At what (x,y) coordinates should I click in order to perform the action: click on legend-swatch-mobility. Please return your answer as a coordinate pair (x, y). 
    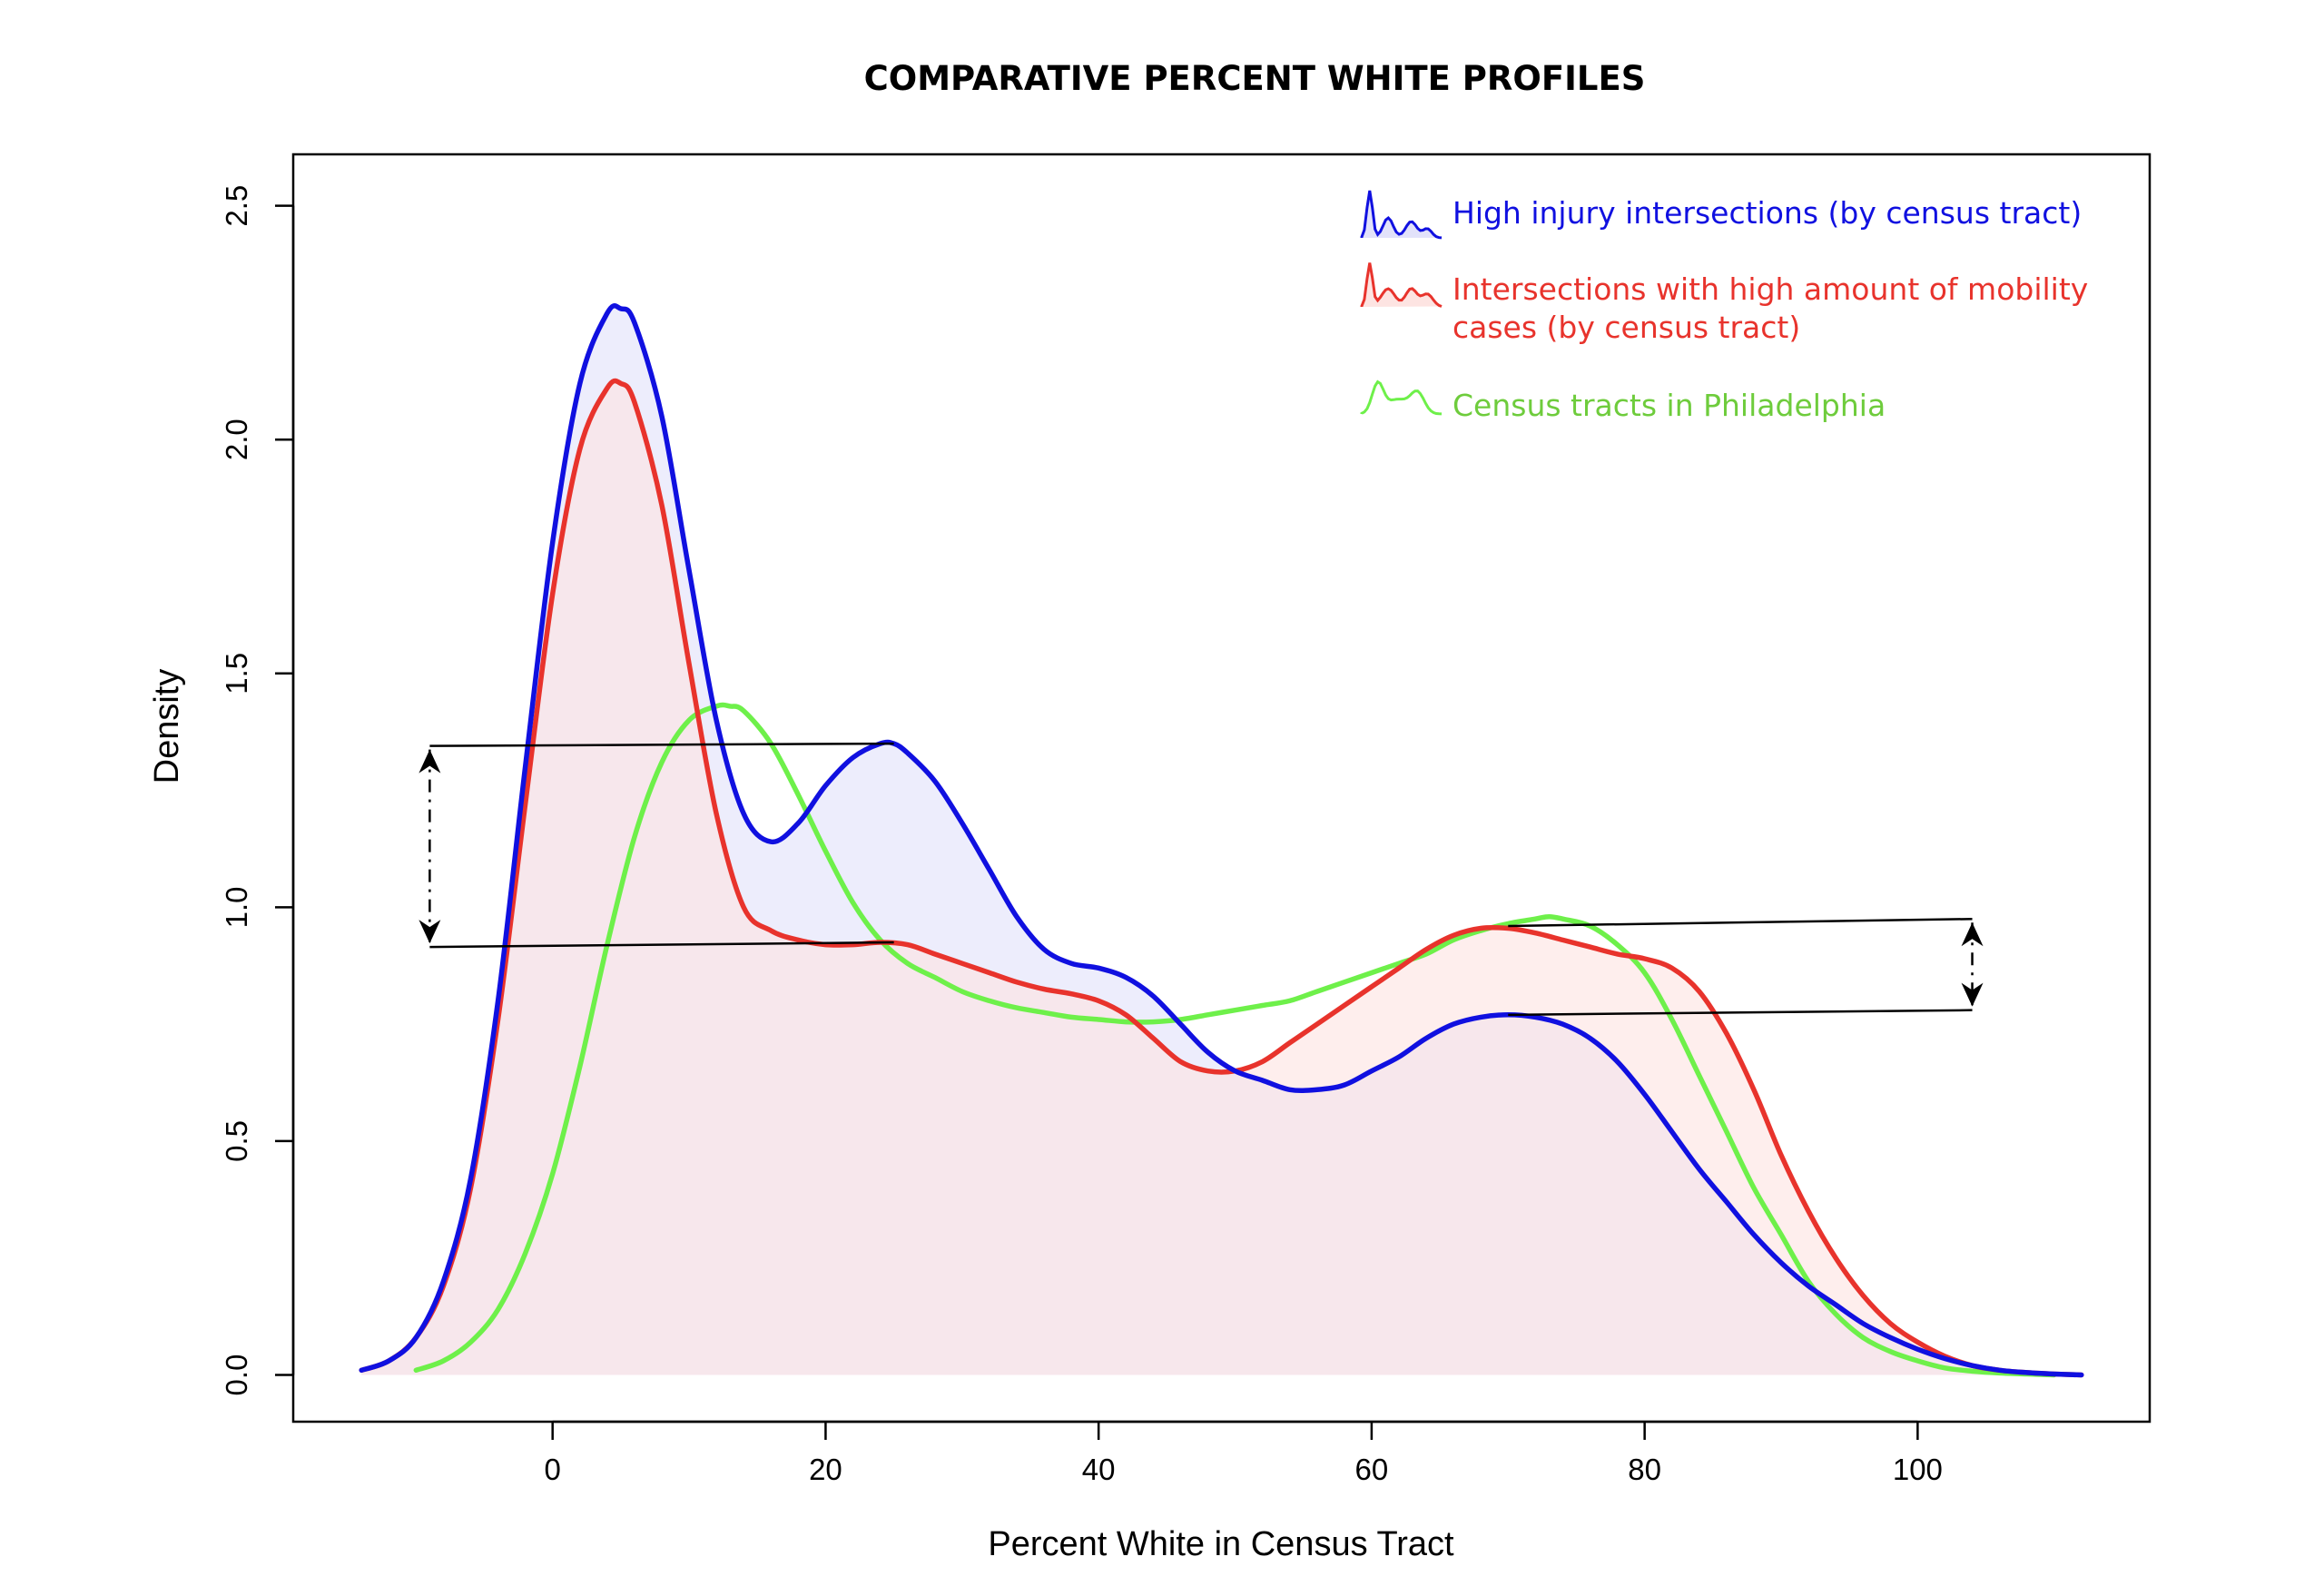
    Looking at the image, I should click on (1401, 285).